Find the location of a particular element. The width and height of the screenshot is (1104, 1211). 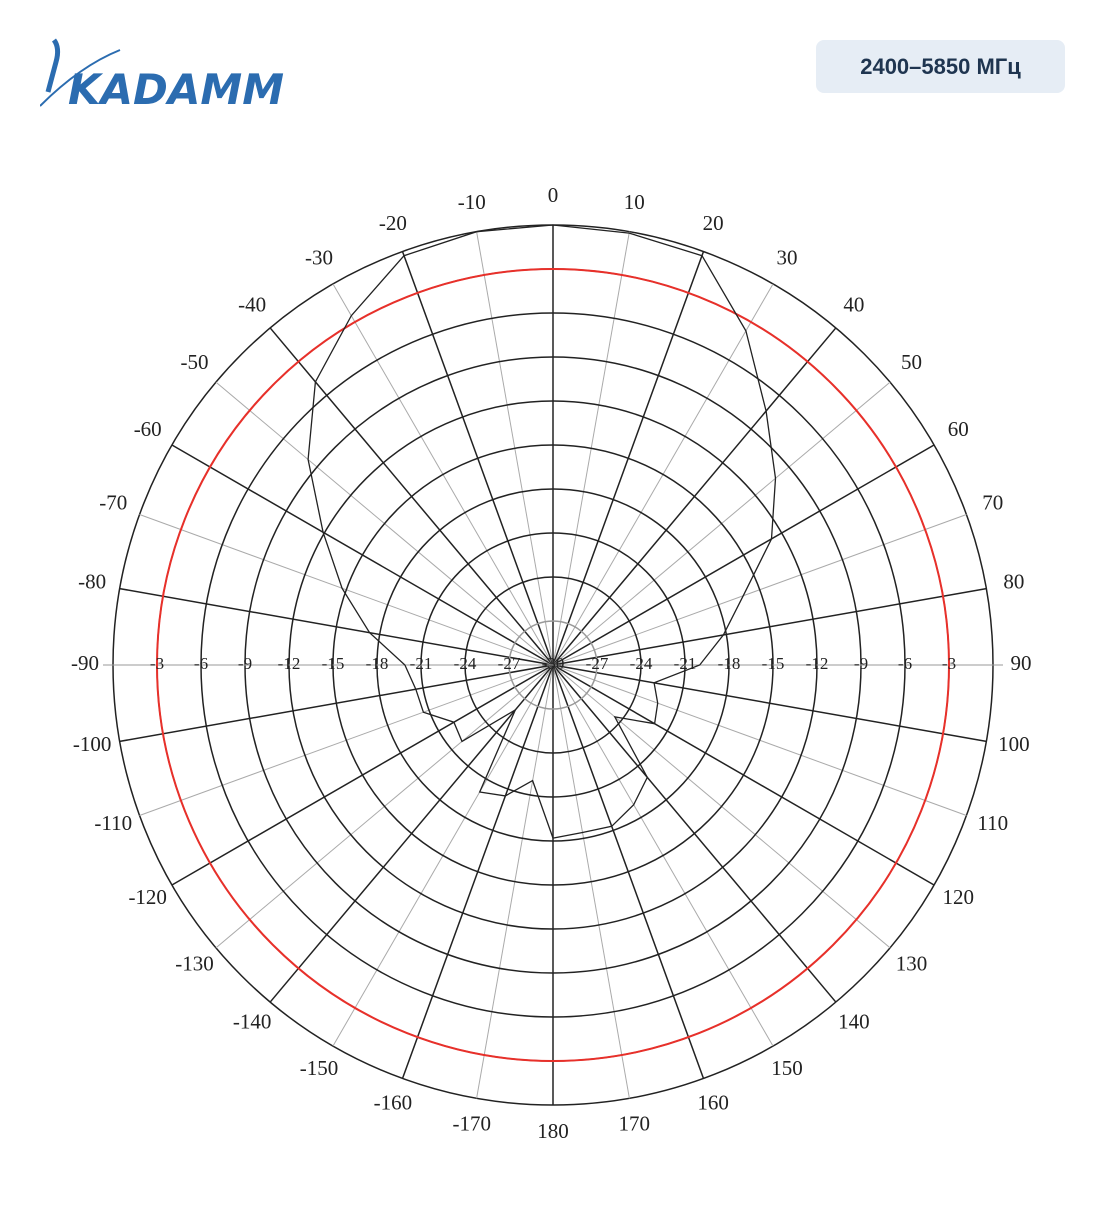

angle-label: 10 is located at coordinates (634, 202).